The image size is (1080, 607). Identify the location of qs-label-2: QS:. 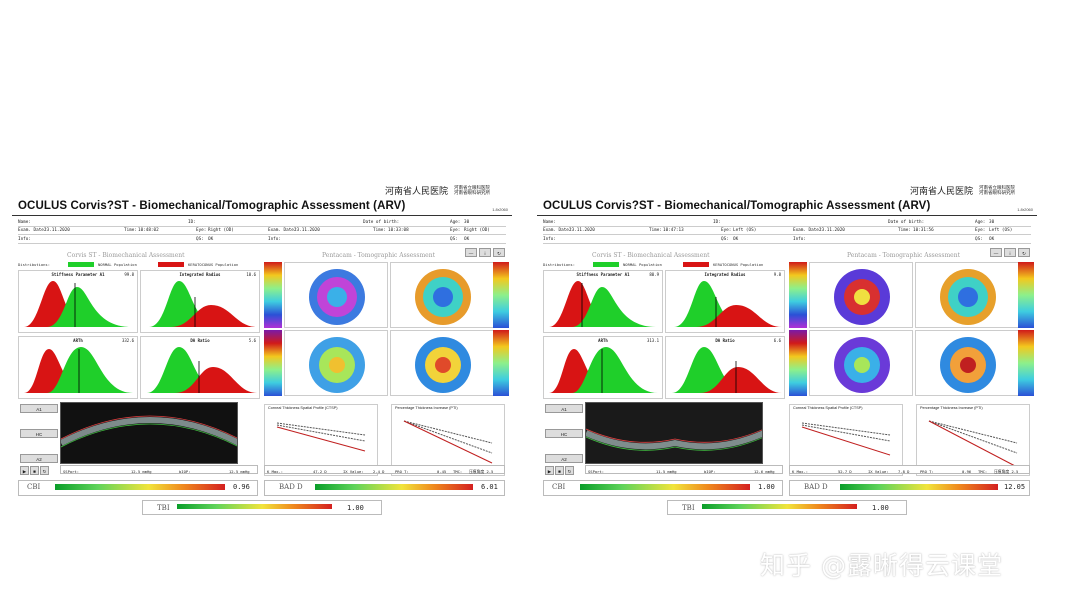
(979, 239).